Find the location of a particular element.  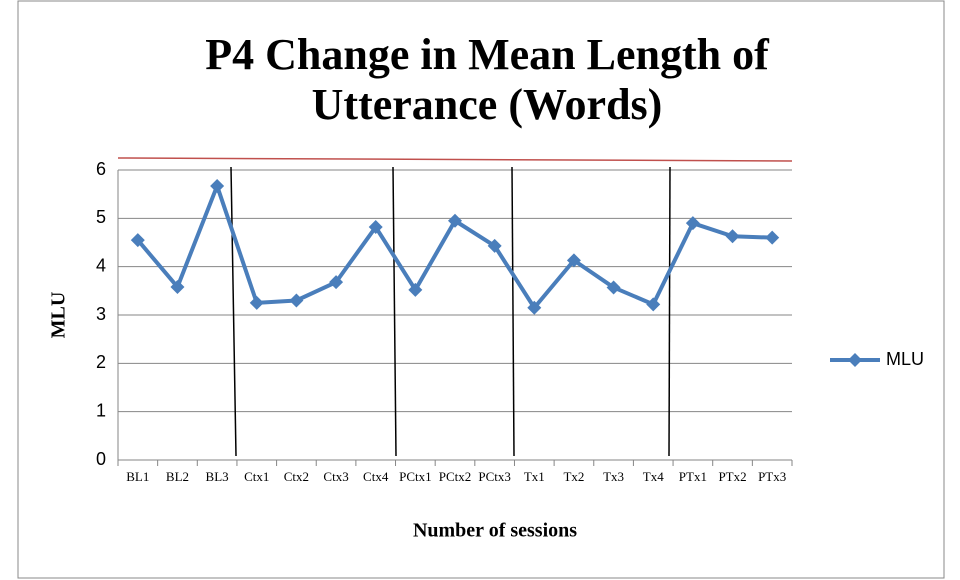

x-tick-label: PTx1 is located at coordinates (693, 476).